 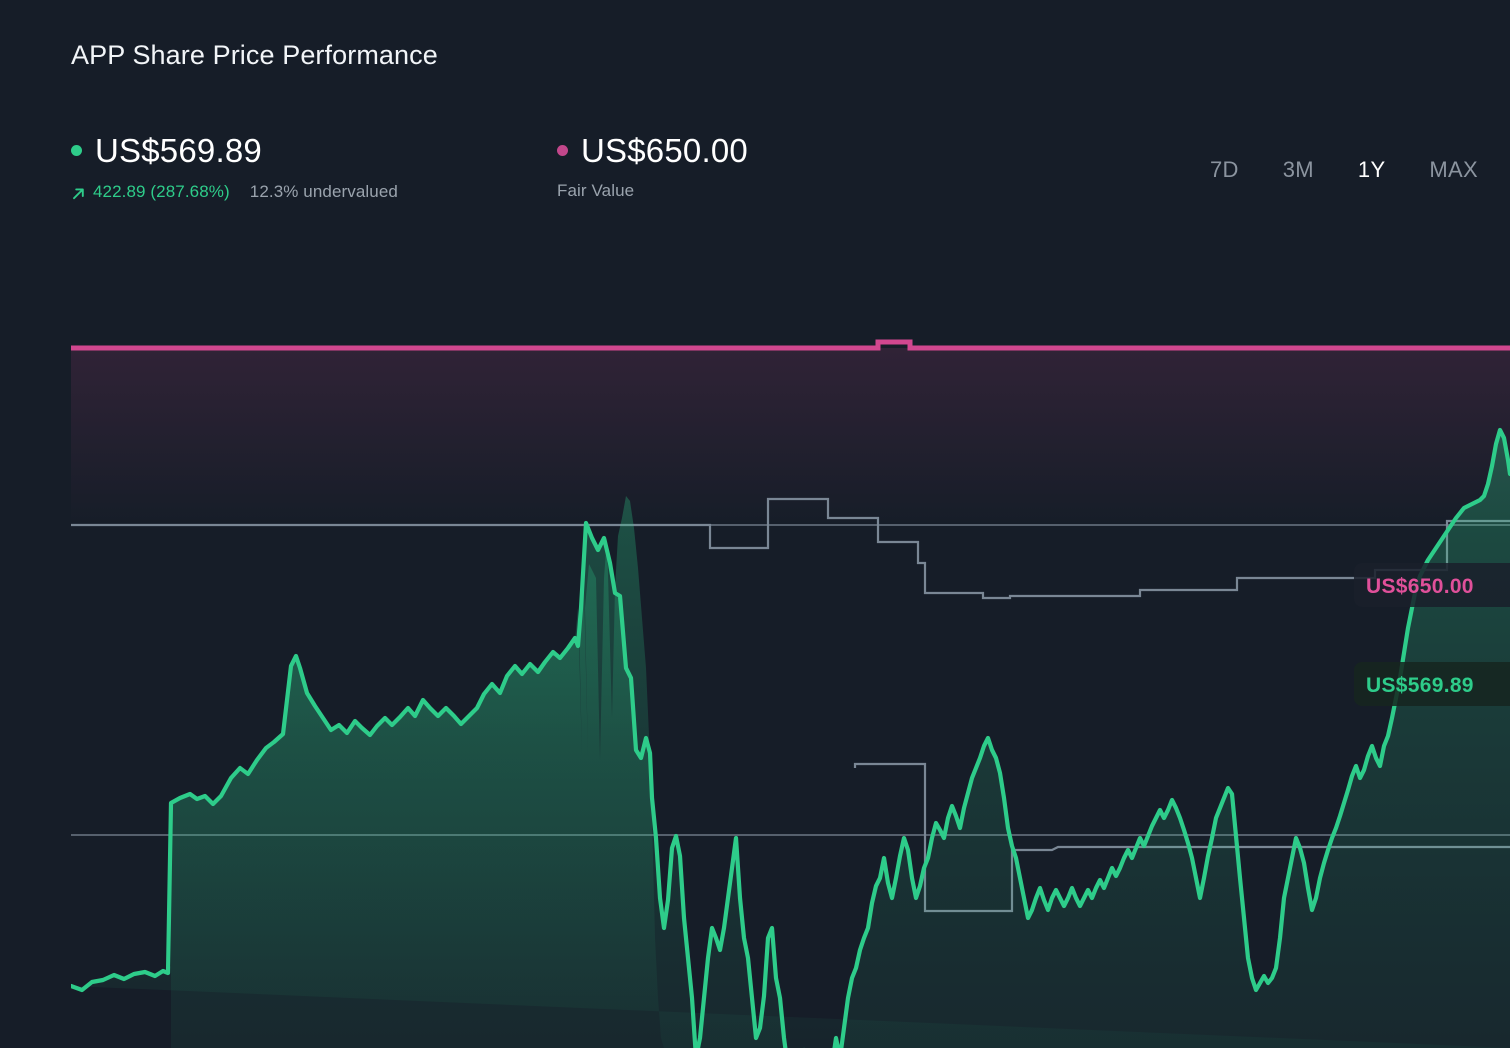 I want to click on fair-value-badge-bg, so click(x=1432, y=585).